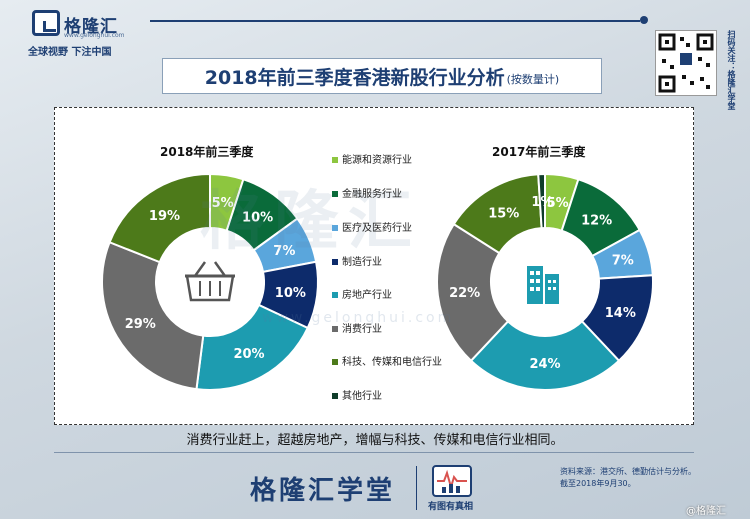 The width and height of the screenshot is (750, 519). Describe the element at coordinates (372, 194) in the screenshot. I see `legend-label: 金融服务行业` at that location.